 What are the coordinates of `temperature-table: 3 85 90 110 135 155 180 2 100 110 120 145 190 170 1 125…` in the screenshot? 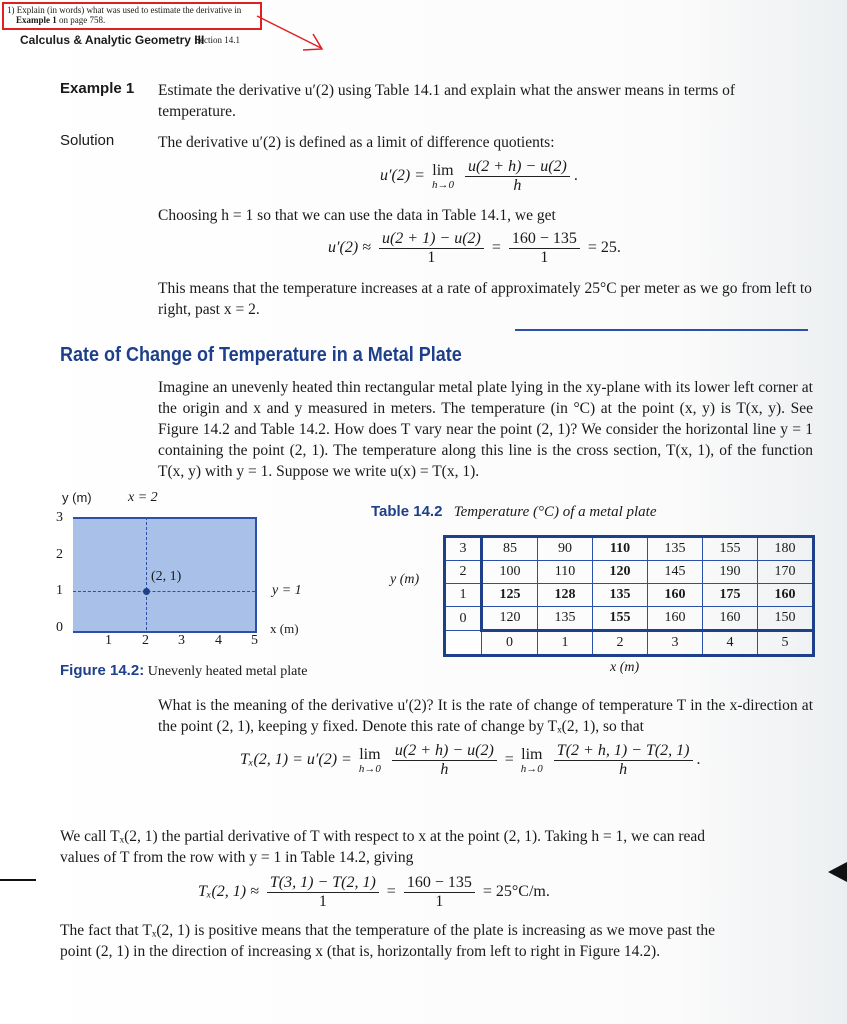 It's located at (629, 596).